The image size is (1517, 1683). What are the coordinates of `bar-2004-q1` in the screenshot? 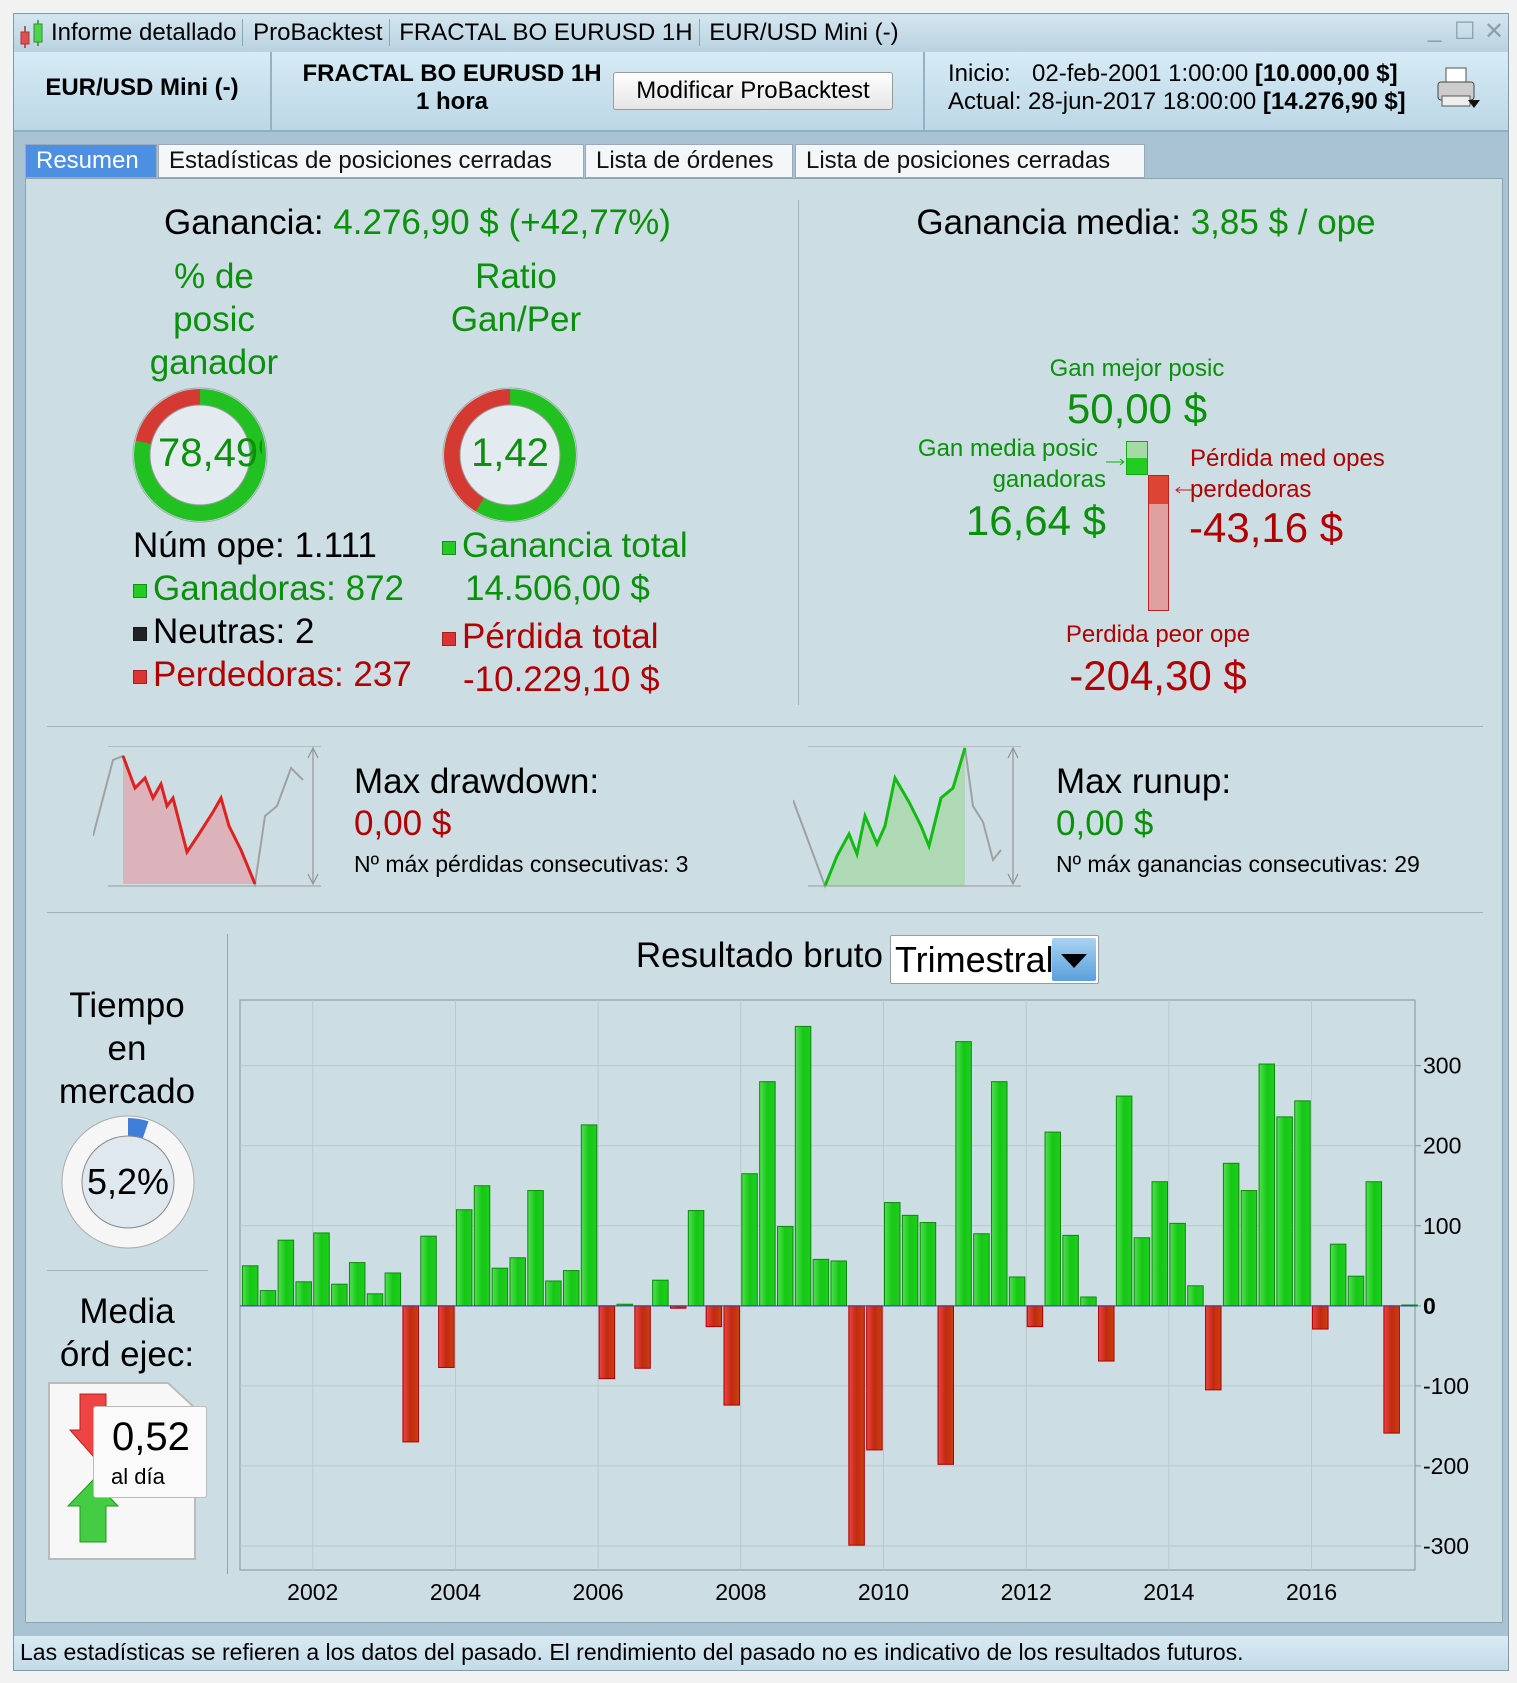 It's located at (464, 1258).